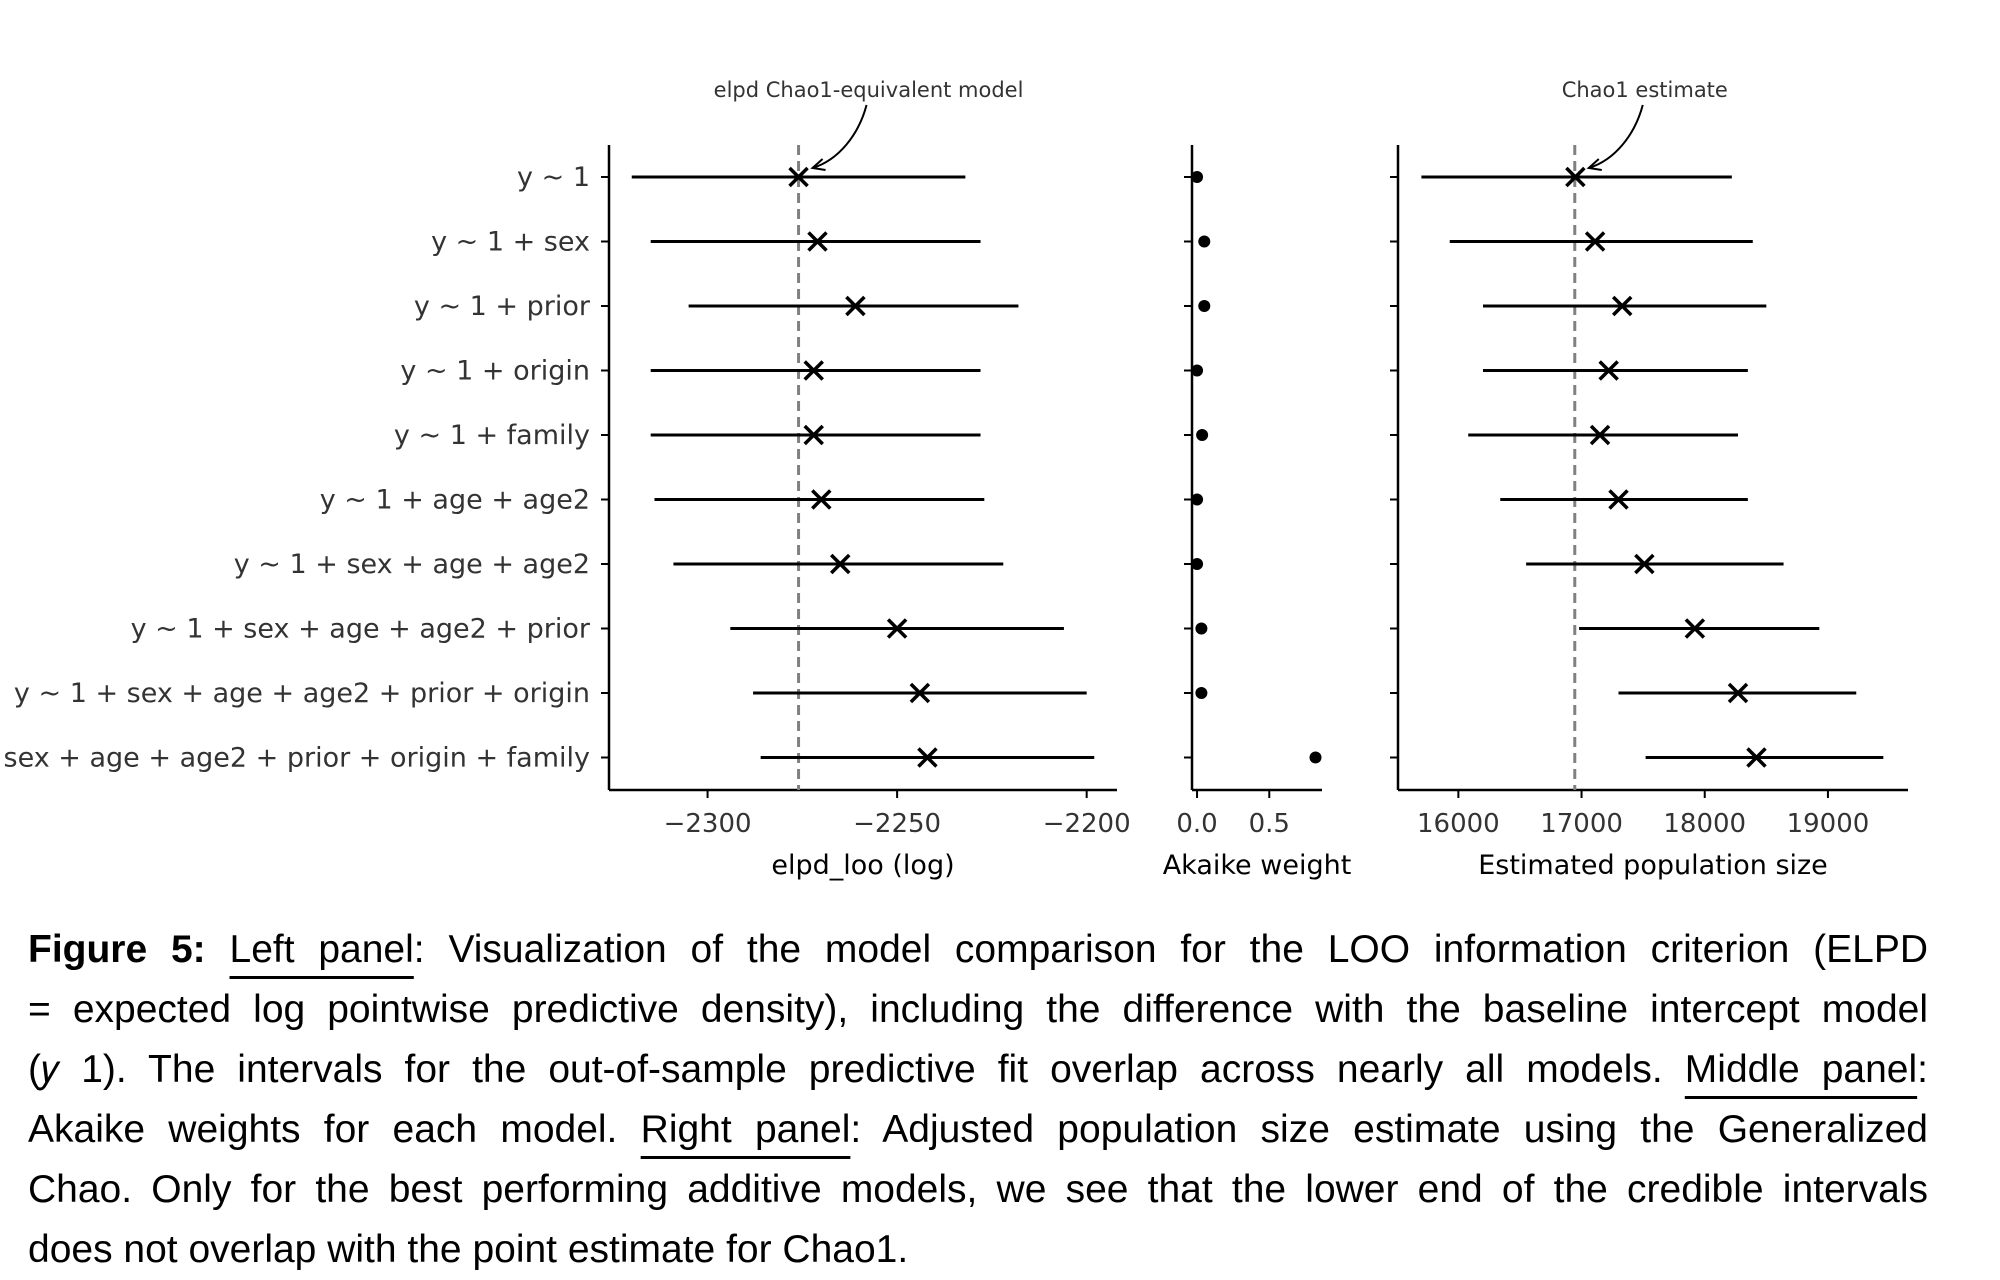 Image resolution: width=2000 pixels, height=1280 pixels. I want to click on model-label: y ~ 1 + age + age2, so click(455, 500).